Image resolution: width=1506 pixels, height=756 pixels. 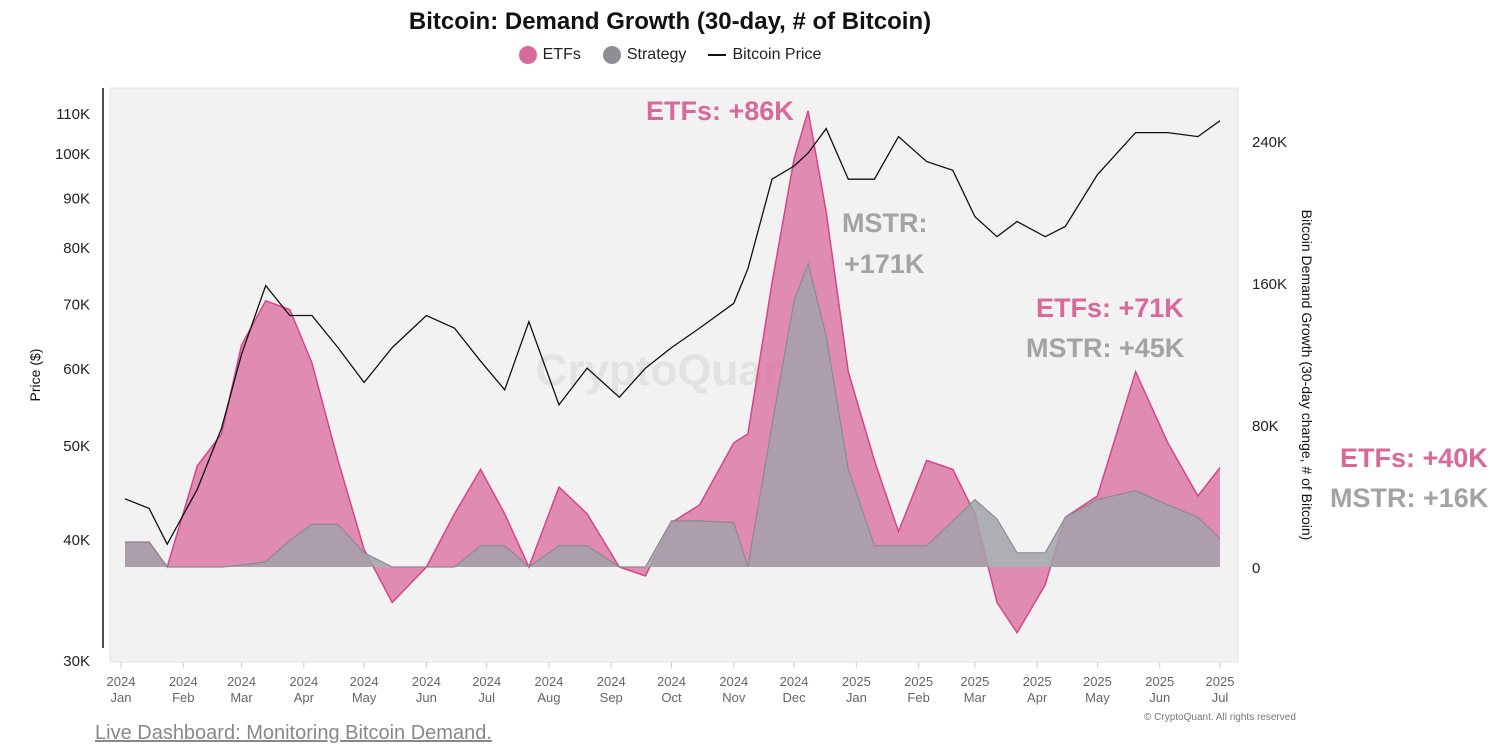 What do you see at coordinates (1110, 308) in the screenshot?
I see `annotation-etfs-may: ETFs: +71K` at bounding box center [1110, 308].